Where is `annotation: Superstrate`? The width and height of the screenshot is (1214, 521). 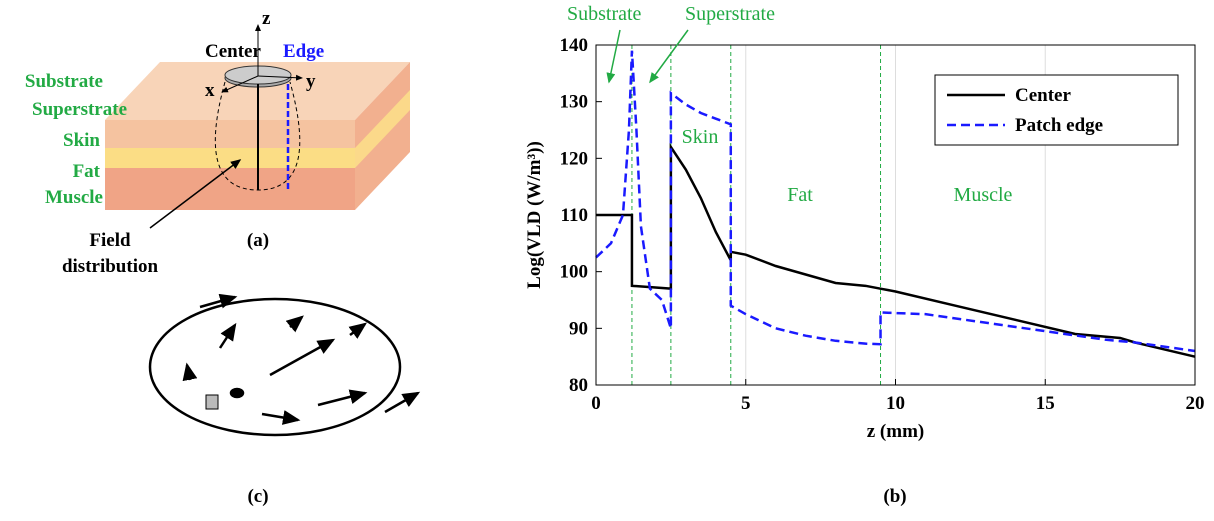 annotation: Superstrate is located at coordinates (730, 14).